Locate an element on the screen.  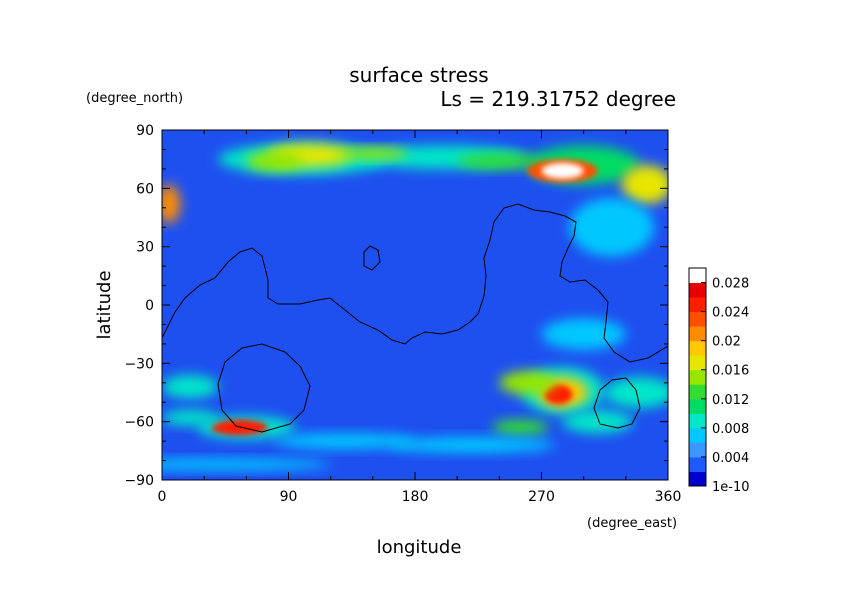
contour-crater-east is located at coordinates (617, 403).